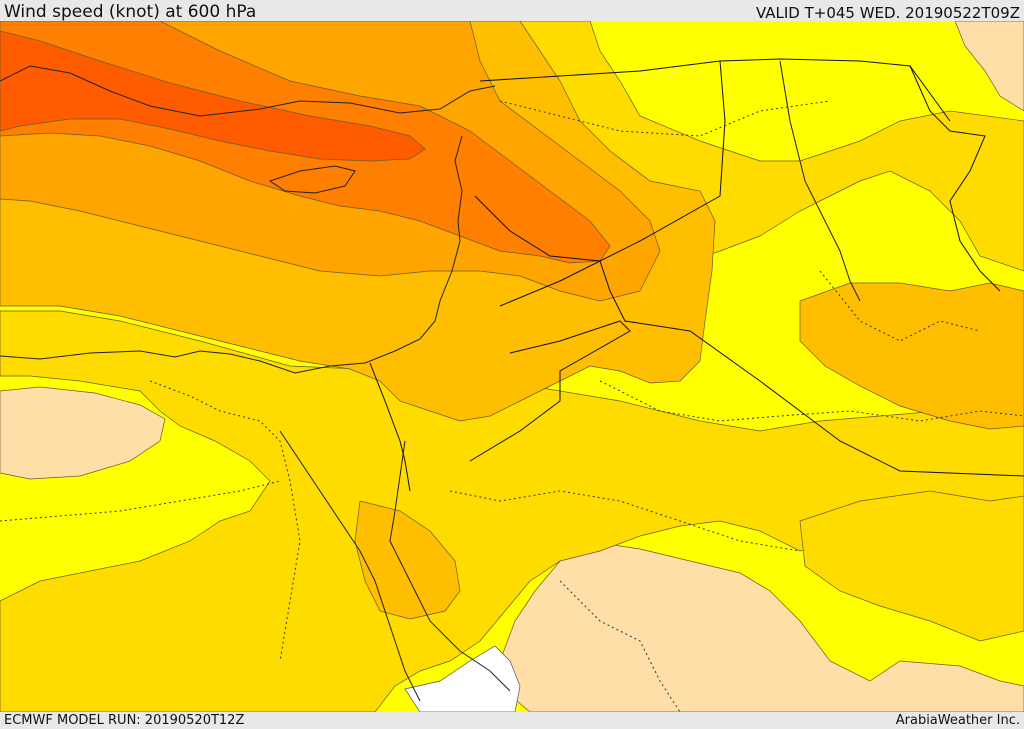 Image resolution: width=1024 pixels, height=729 pixels. What do you see at coordinates (887, 13) in the screenshot?
I see `valid-time-label: VALID T+045 WED. 20190522T09Z` at bounding box center [887, 13].